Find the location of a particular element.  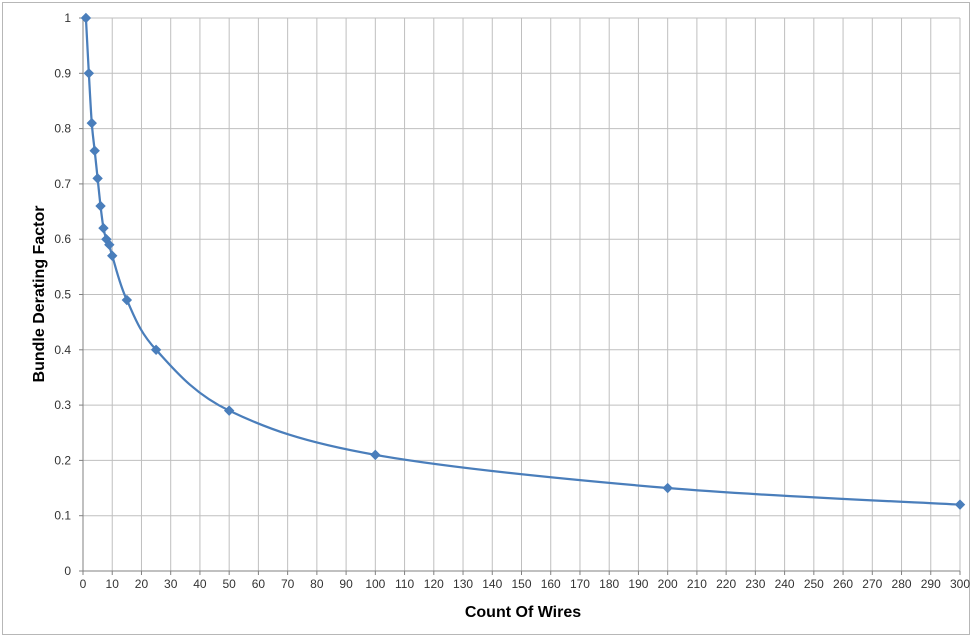

y-tick-label: 0.7 is located at coordinates (62, 184).